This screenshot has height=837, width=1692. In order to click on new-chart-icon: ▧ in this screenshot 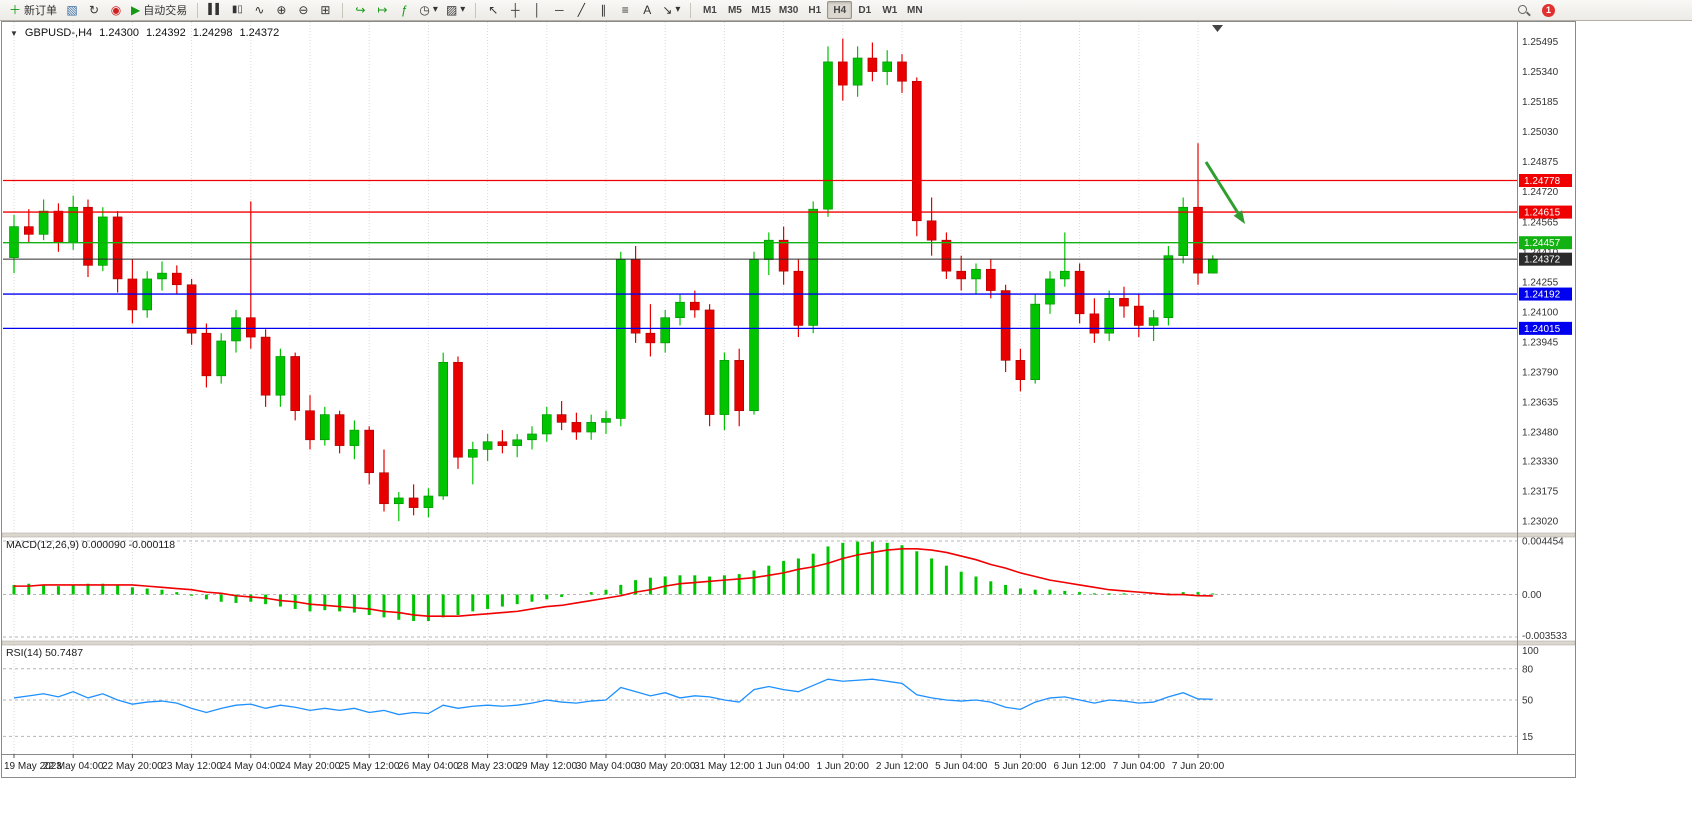, I will do `click(72, 10)`.